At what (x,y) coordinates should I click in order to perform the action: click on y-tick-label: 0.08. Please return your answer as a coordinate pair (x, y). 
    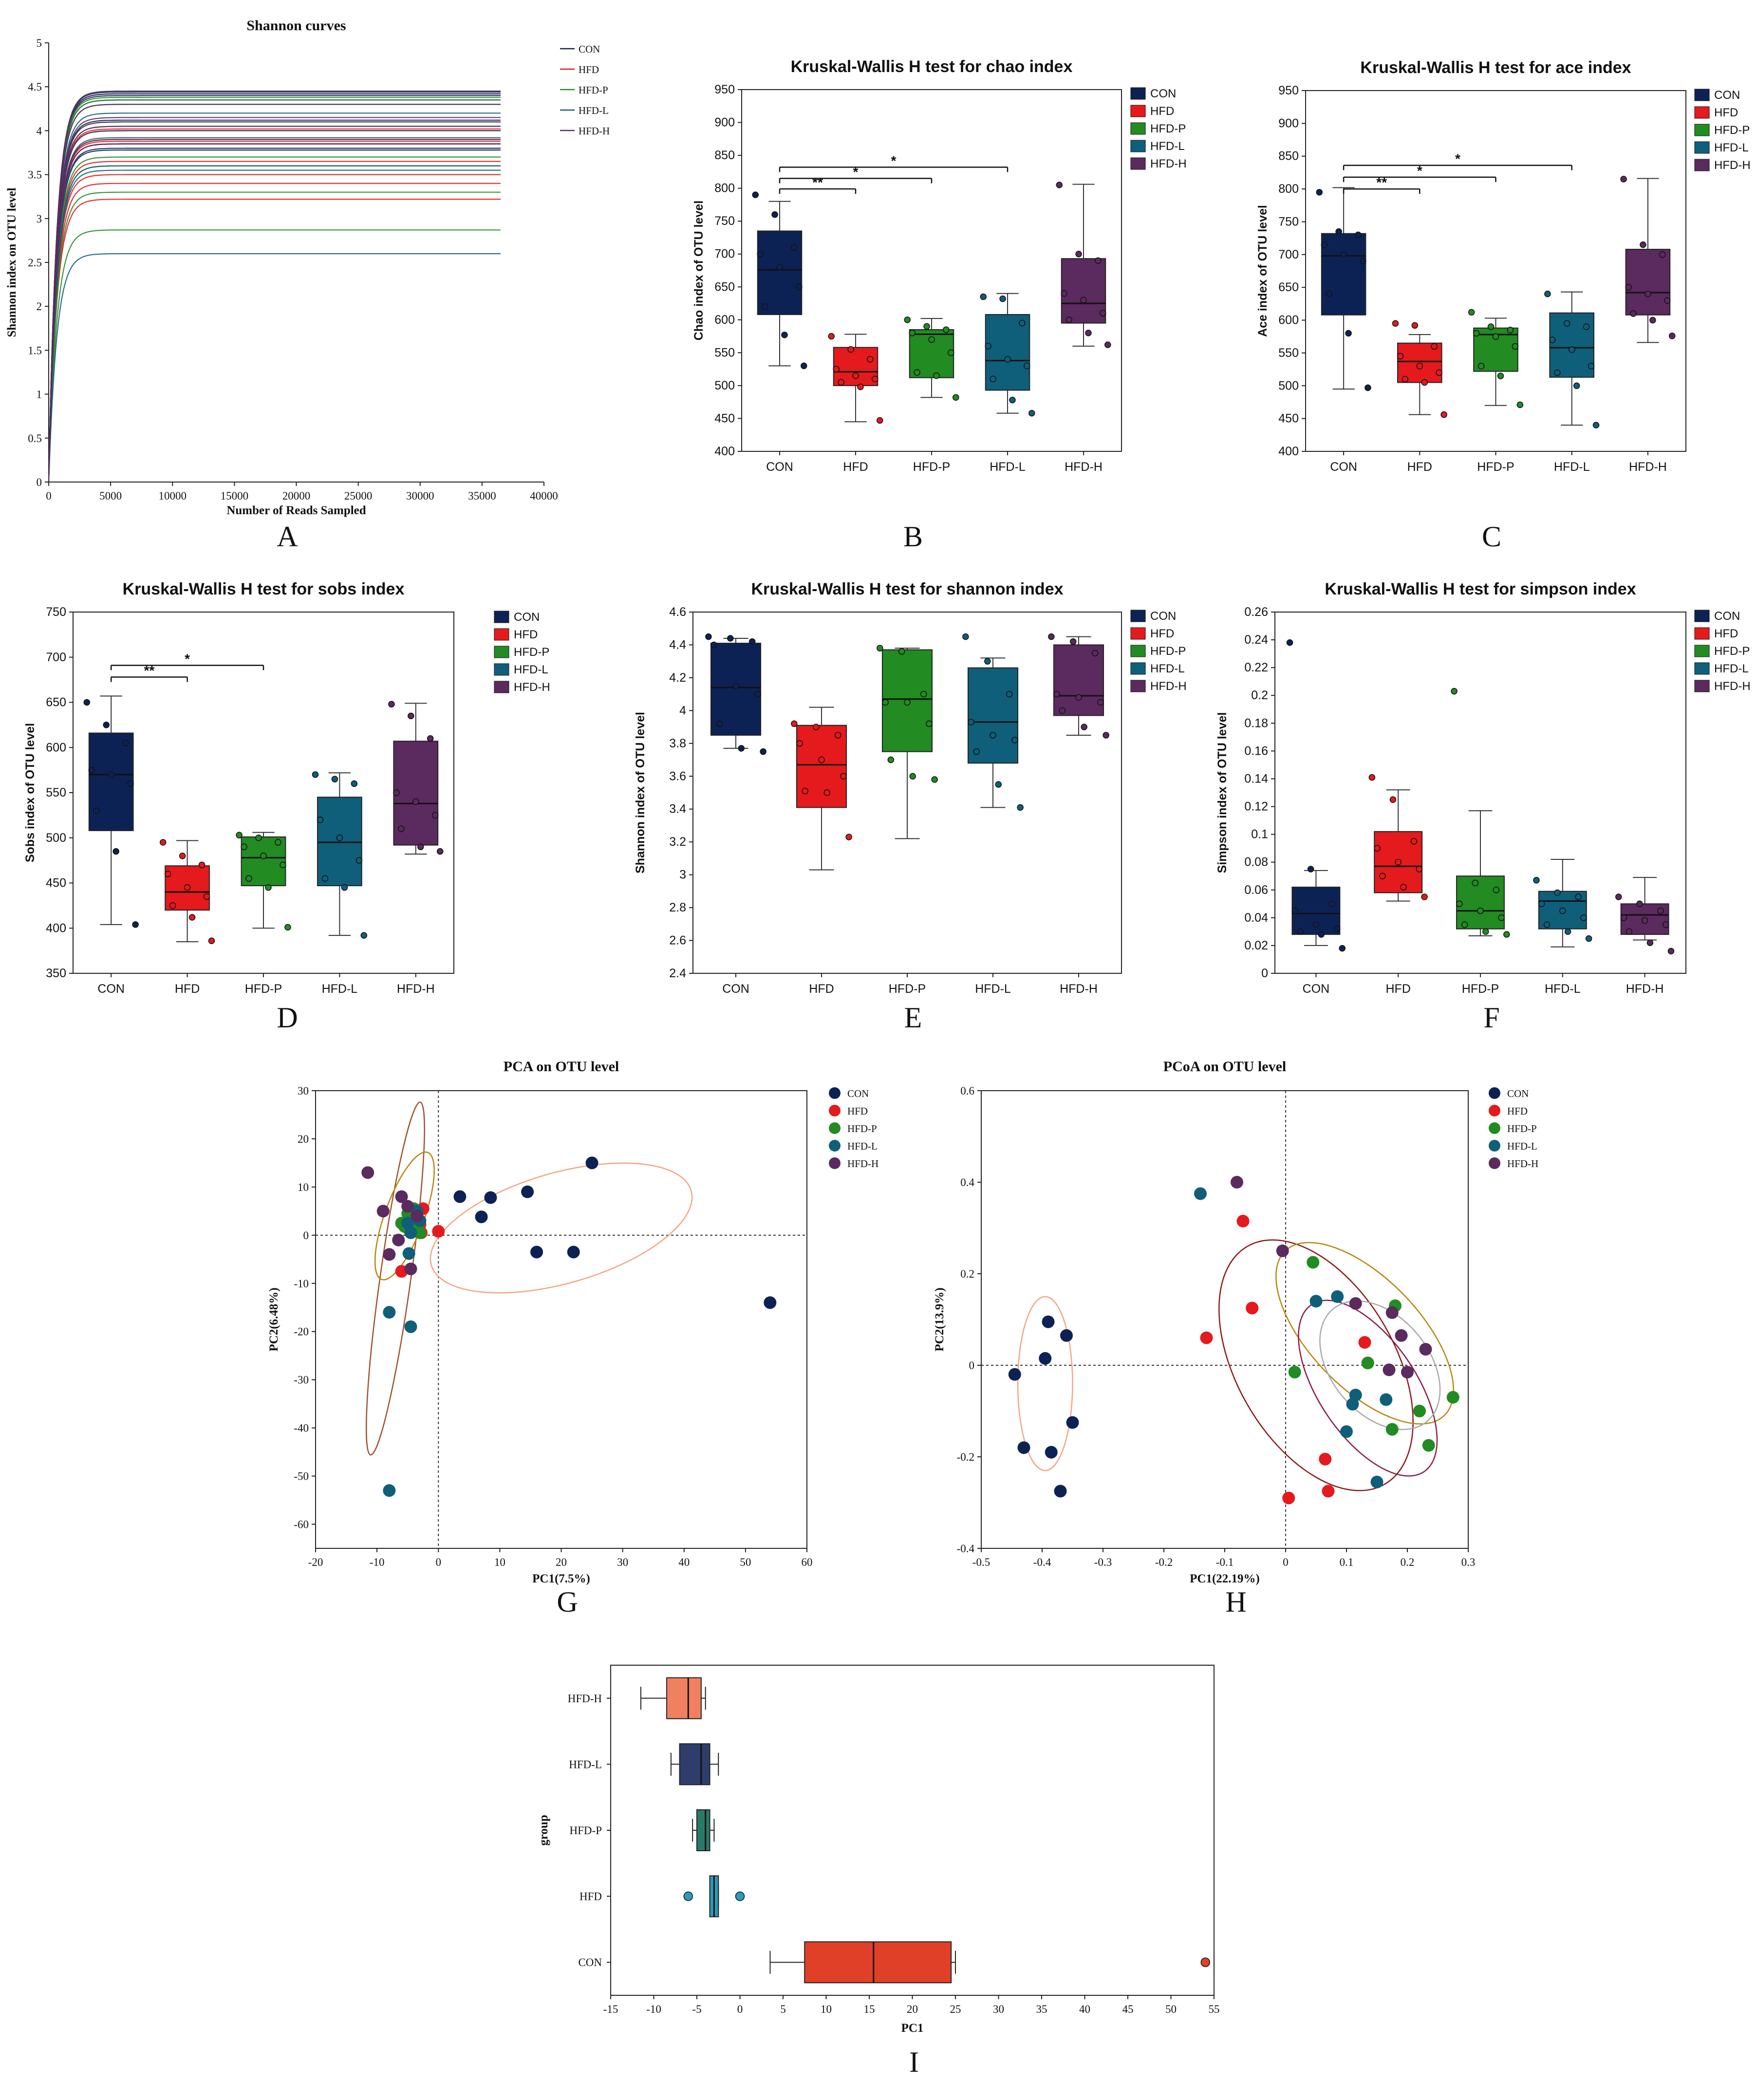
    Looking at the image, I should click on (1256, 862).